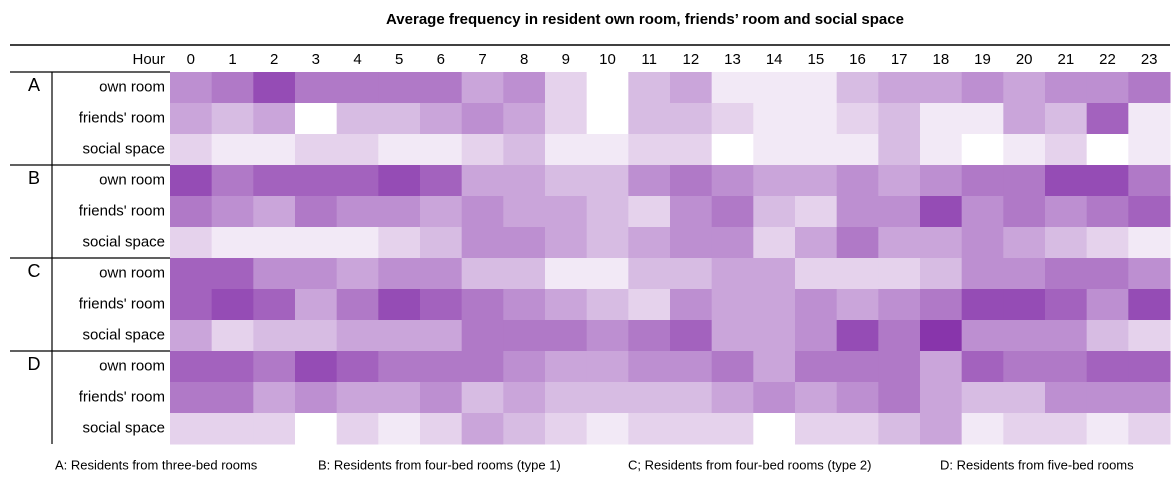 This screenshot has height=478, width=1175. I want to click on row-label: own room, so click(132, 179).